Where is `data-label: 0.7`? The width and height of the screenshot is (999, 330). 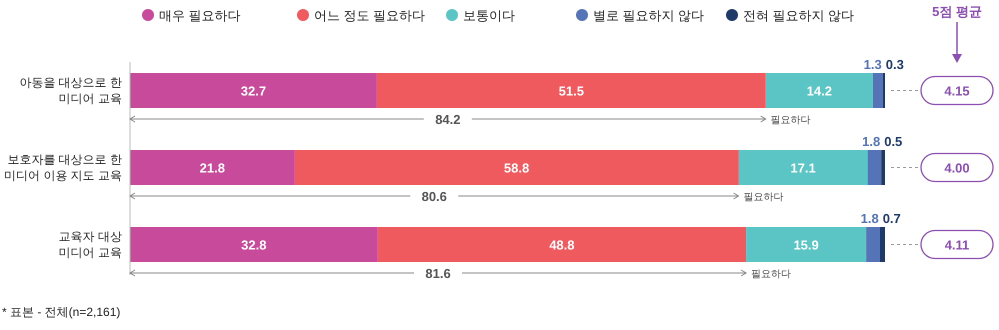 data-label: 0.7 is located at coordinates (891, 218).